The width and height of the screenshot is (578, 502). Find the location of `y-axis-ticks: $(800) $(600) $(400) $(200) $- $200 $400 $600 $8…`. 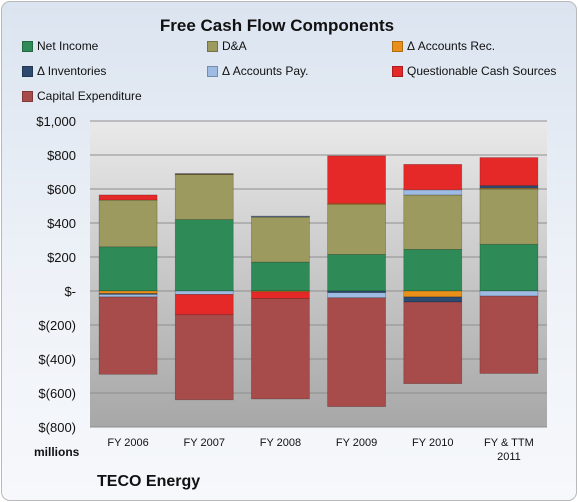

y-axis-ticks: $(800) $(600) $(400) $(200) $- $200 $400 $600 $8… is located at coordinates (56, 274).